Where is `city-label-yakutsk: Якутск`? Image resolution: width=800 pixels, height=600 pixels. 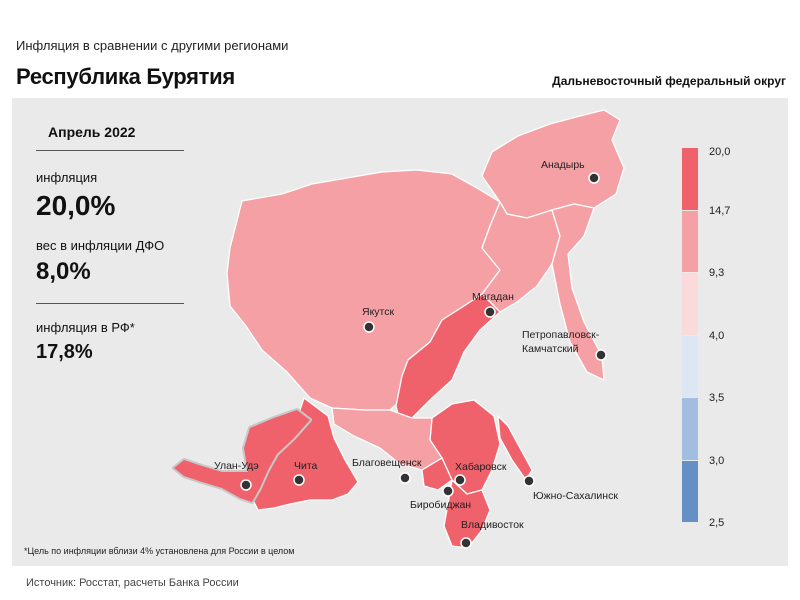 city-label-yakutsk: Якутск is located at coordinates (378, 312).